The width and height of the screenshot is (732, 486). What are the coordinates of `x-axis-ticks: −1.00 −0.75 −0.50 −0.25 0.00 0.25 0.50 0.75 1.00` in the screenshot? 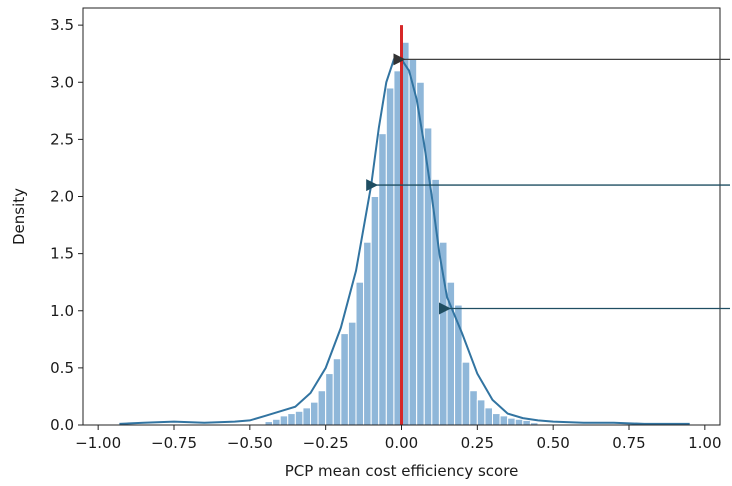 It's located at (398, 438).